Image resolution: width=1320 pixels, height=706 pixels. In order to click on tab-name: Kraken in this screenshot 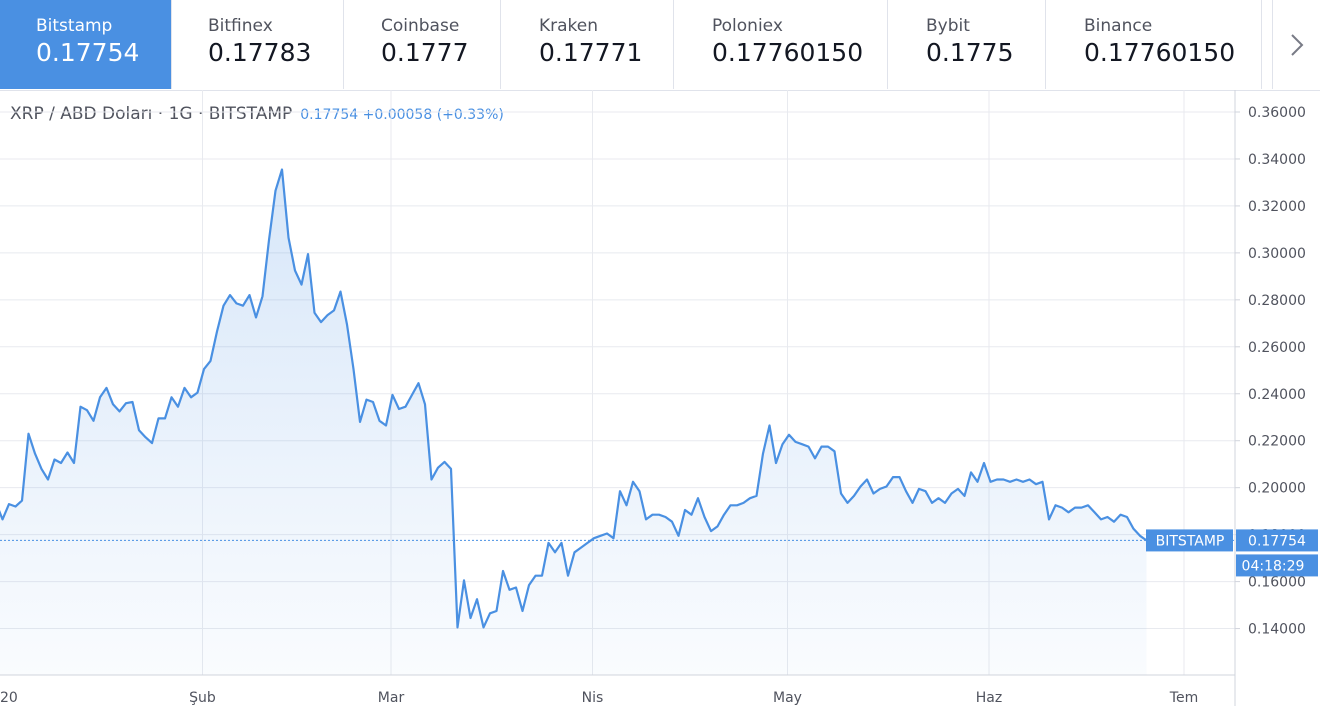, I will do `click(569, 26)`.